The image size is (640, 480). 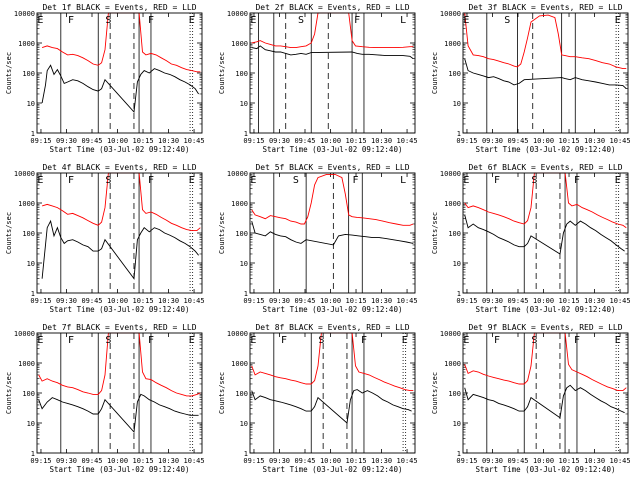 What do you see at coordinates (120, 249) in the screenshot?
I see `series-events` at bounding box center [120, 249].